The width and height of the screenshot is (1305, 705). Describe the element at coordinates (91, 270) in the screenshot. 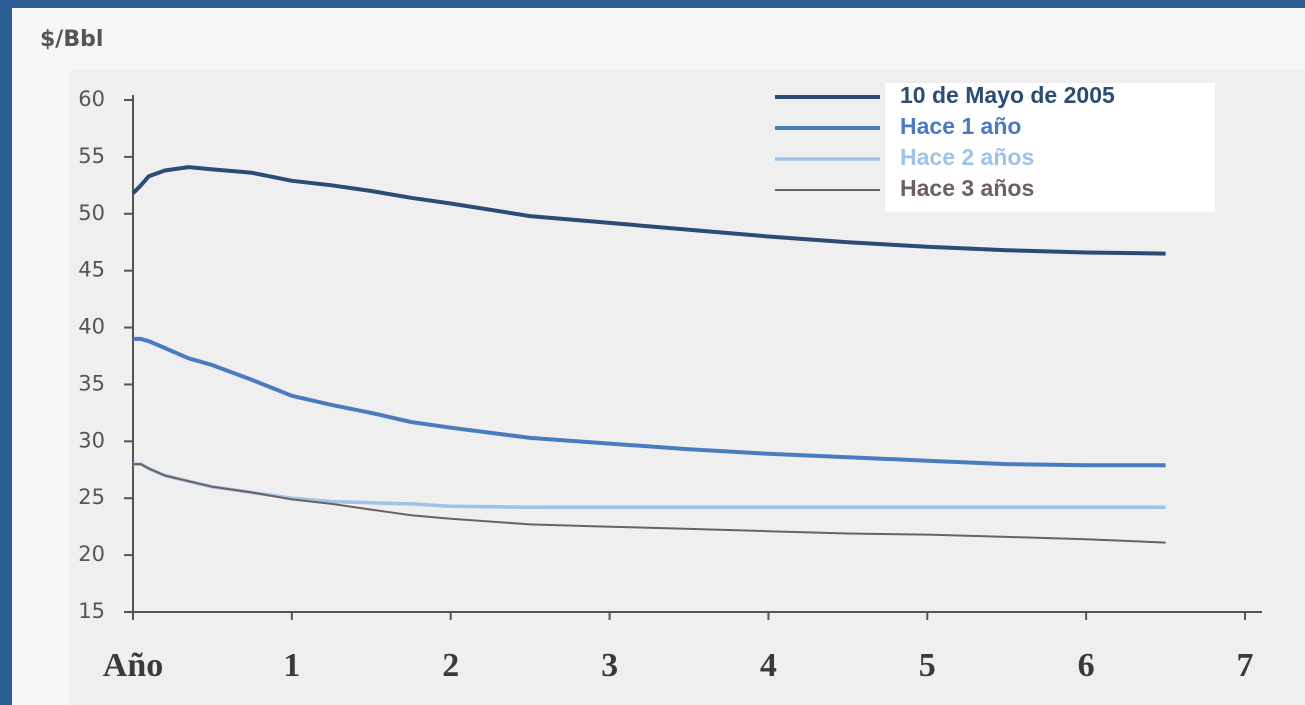

I see `y-tick-label: 45` at that location.